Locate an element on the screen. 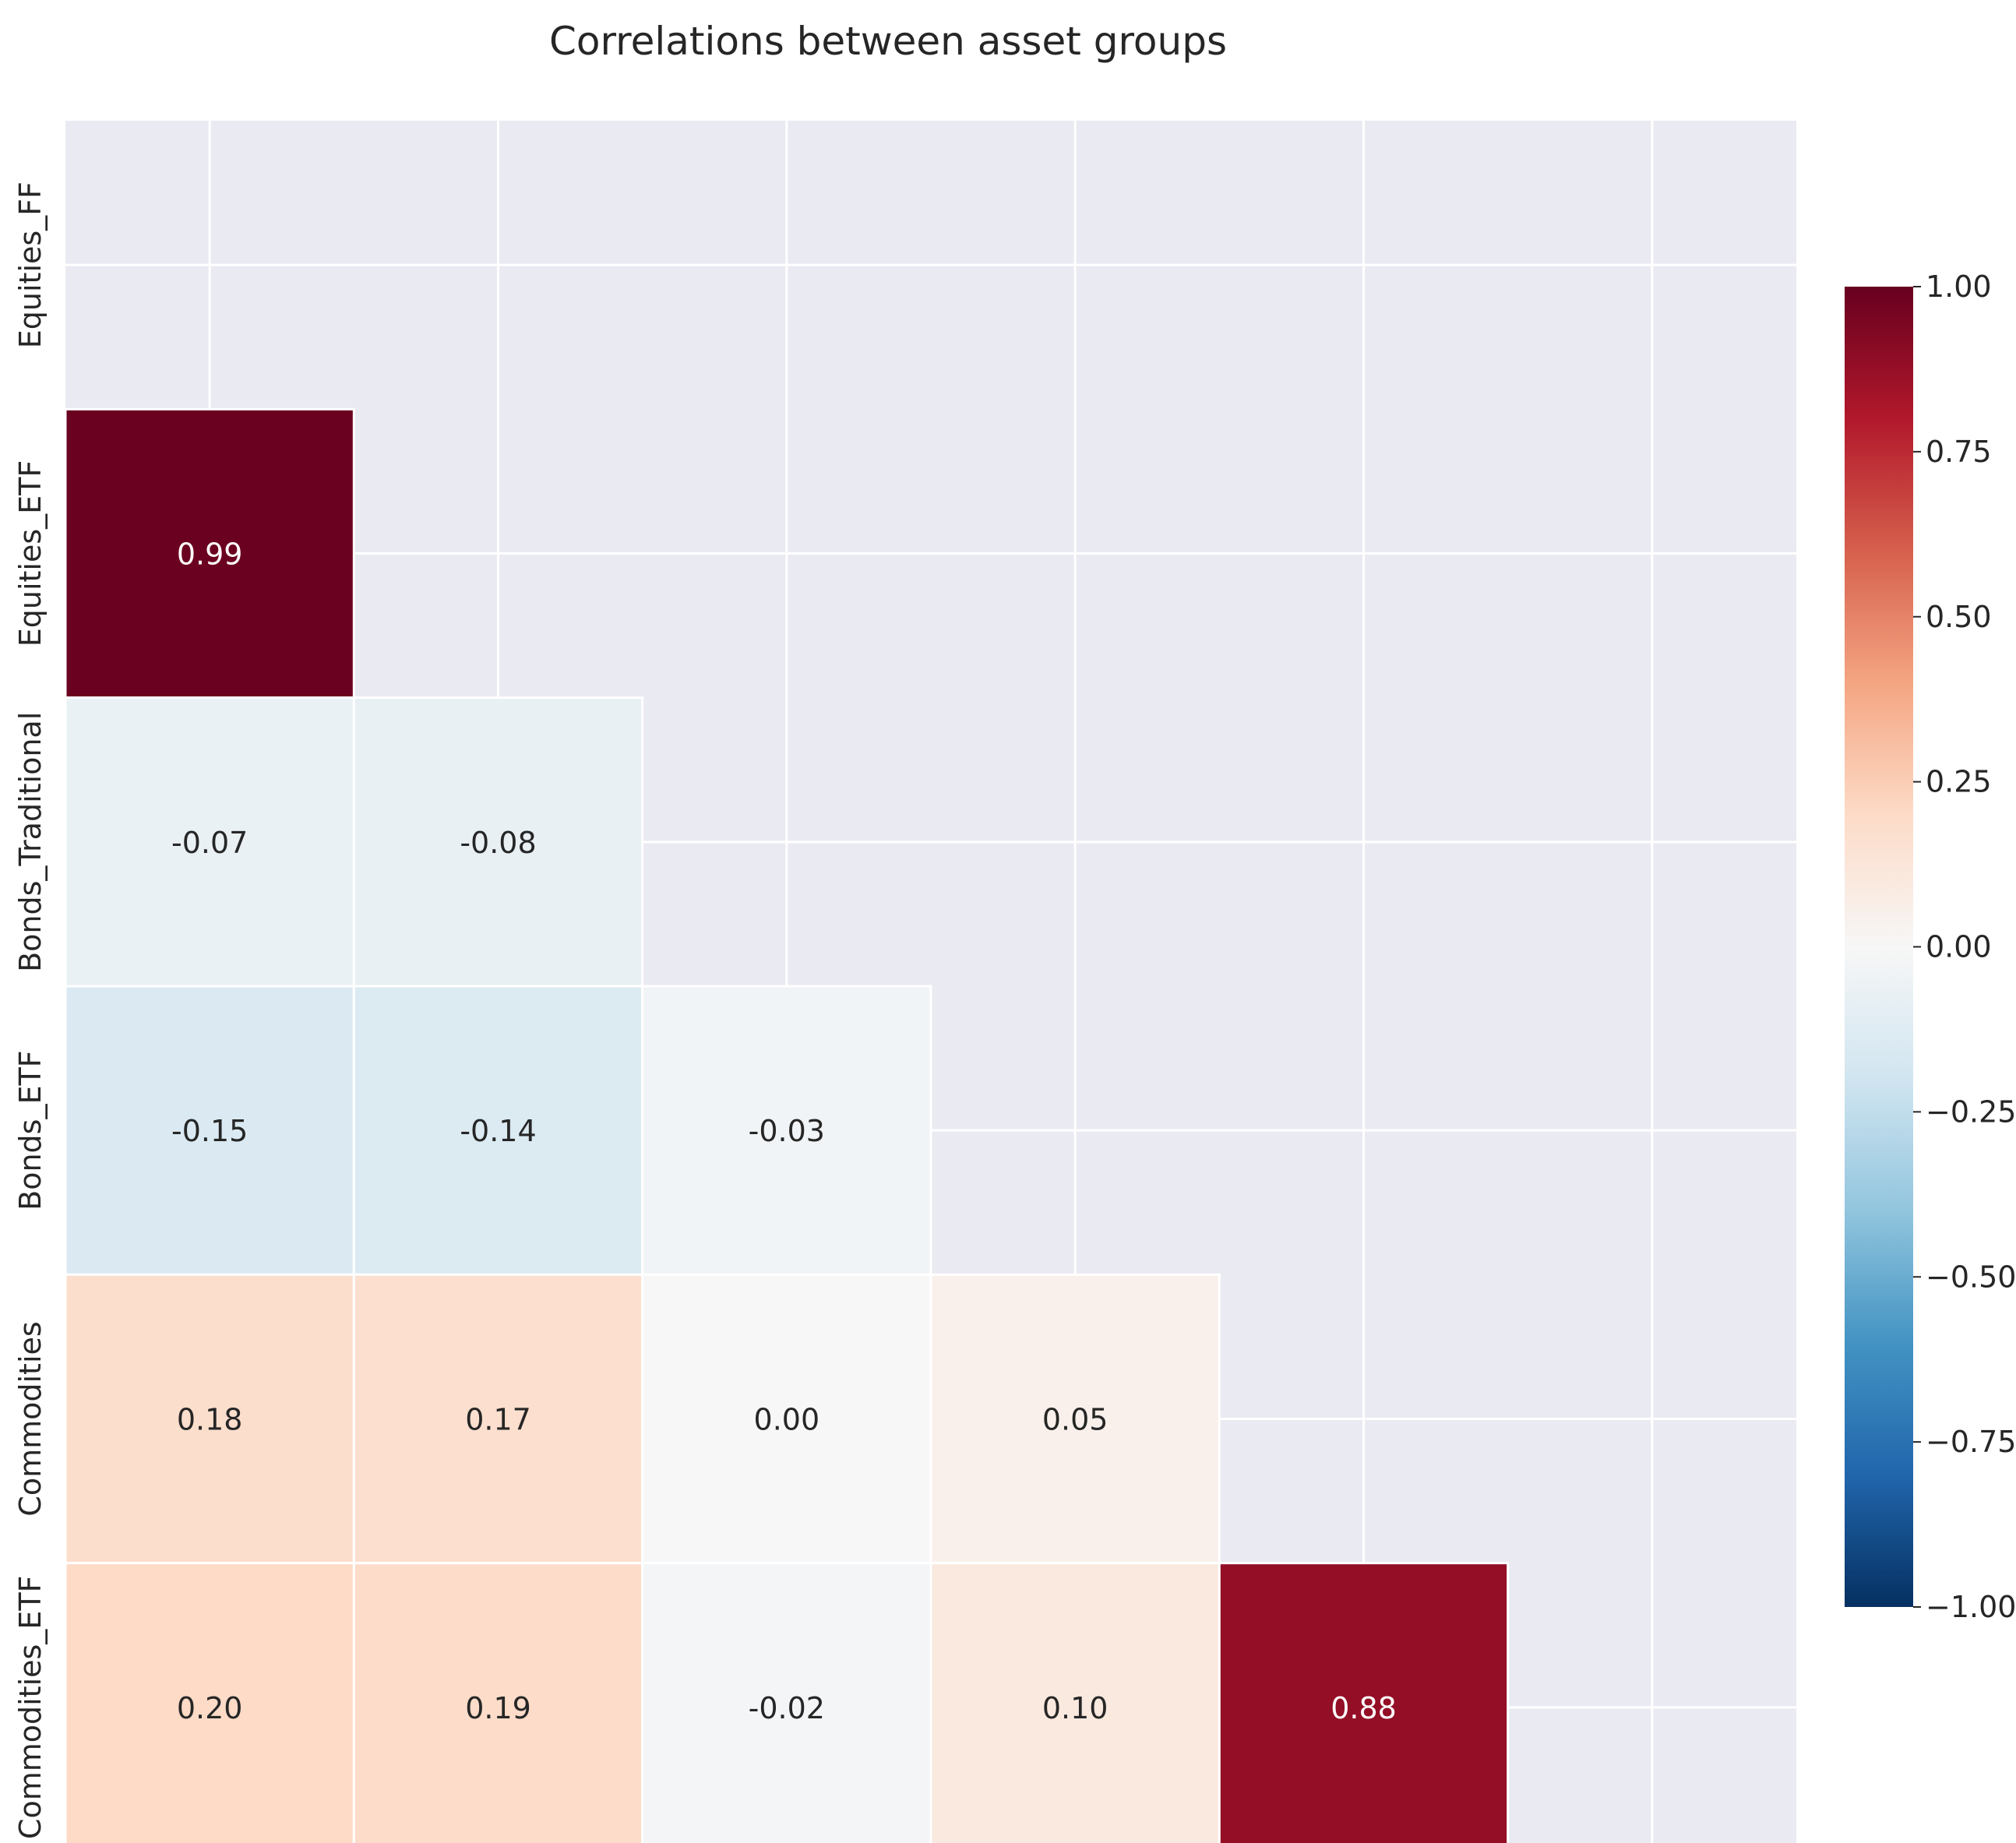 This screenshot has width=2016, height=1843. y-tick-label: Equities_ETF is located at coordinates (30, 553).